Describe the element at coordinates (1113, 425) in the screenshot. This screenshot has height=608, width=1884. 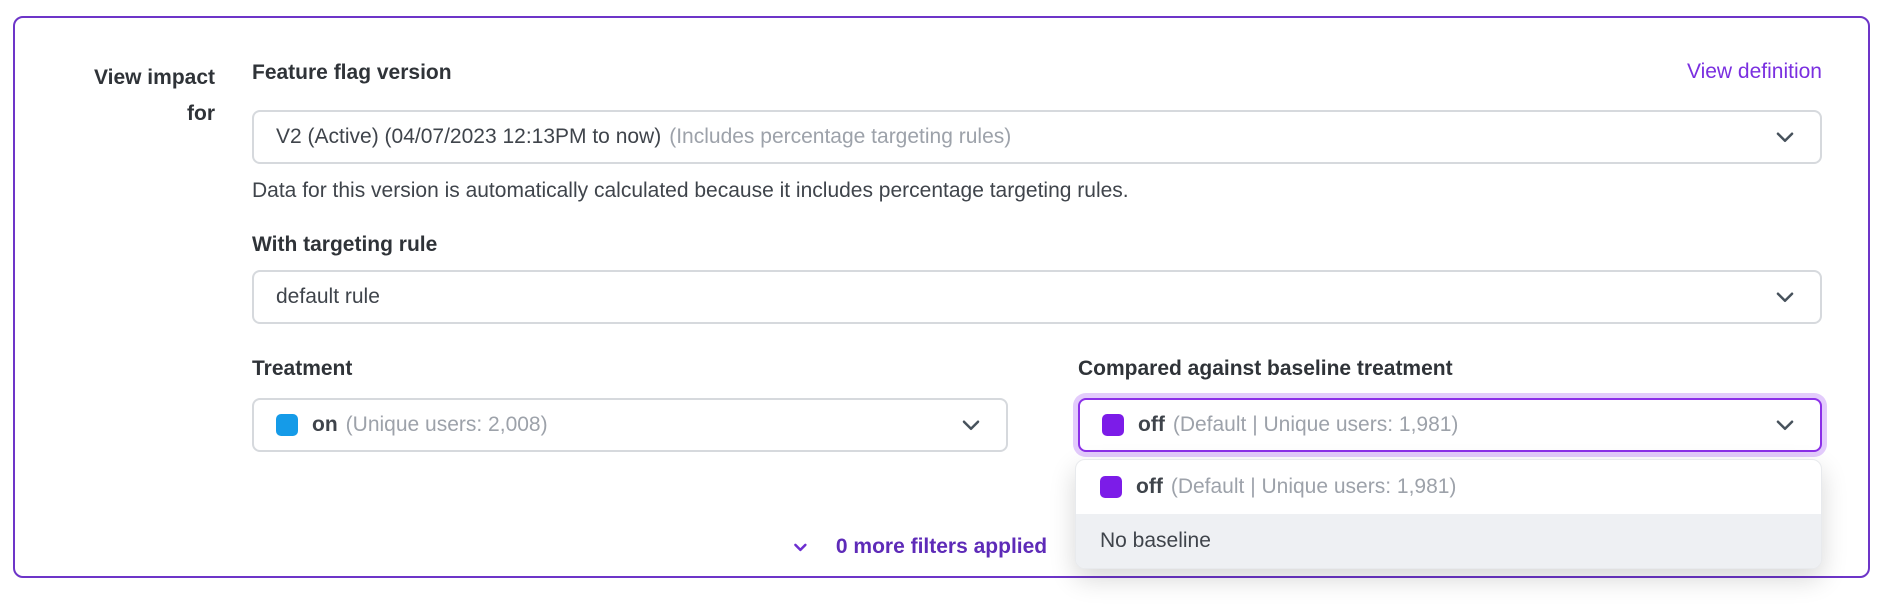
I see `baseline-color-swatch` at that location.